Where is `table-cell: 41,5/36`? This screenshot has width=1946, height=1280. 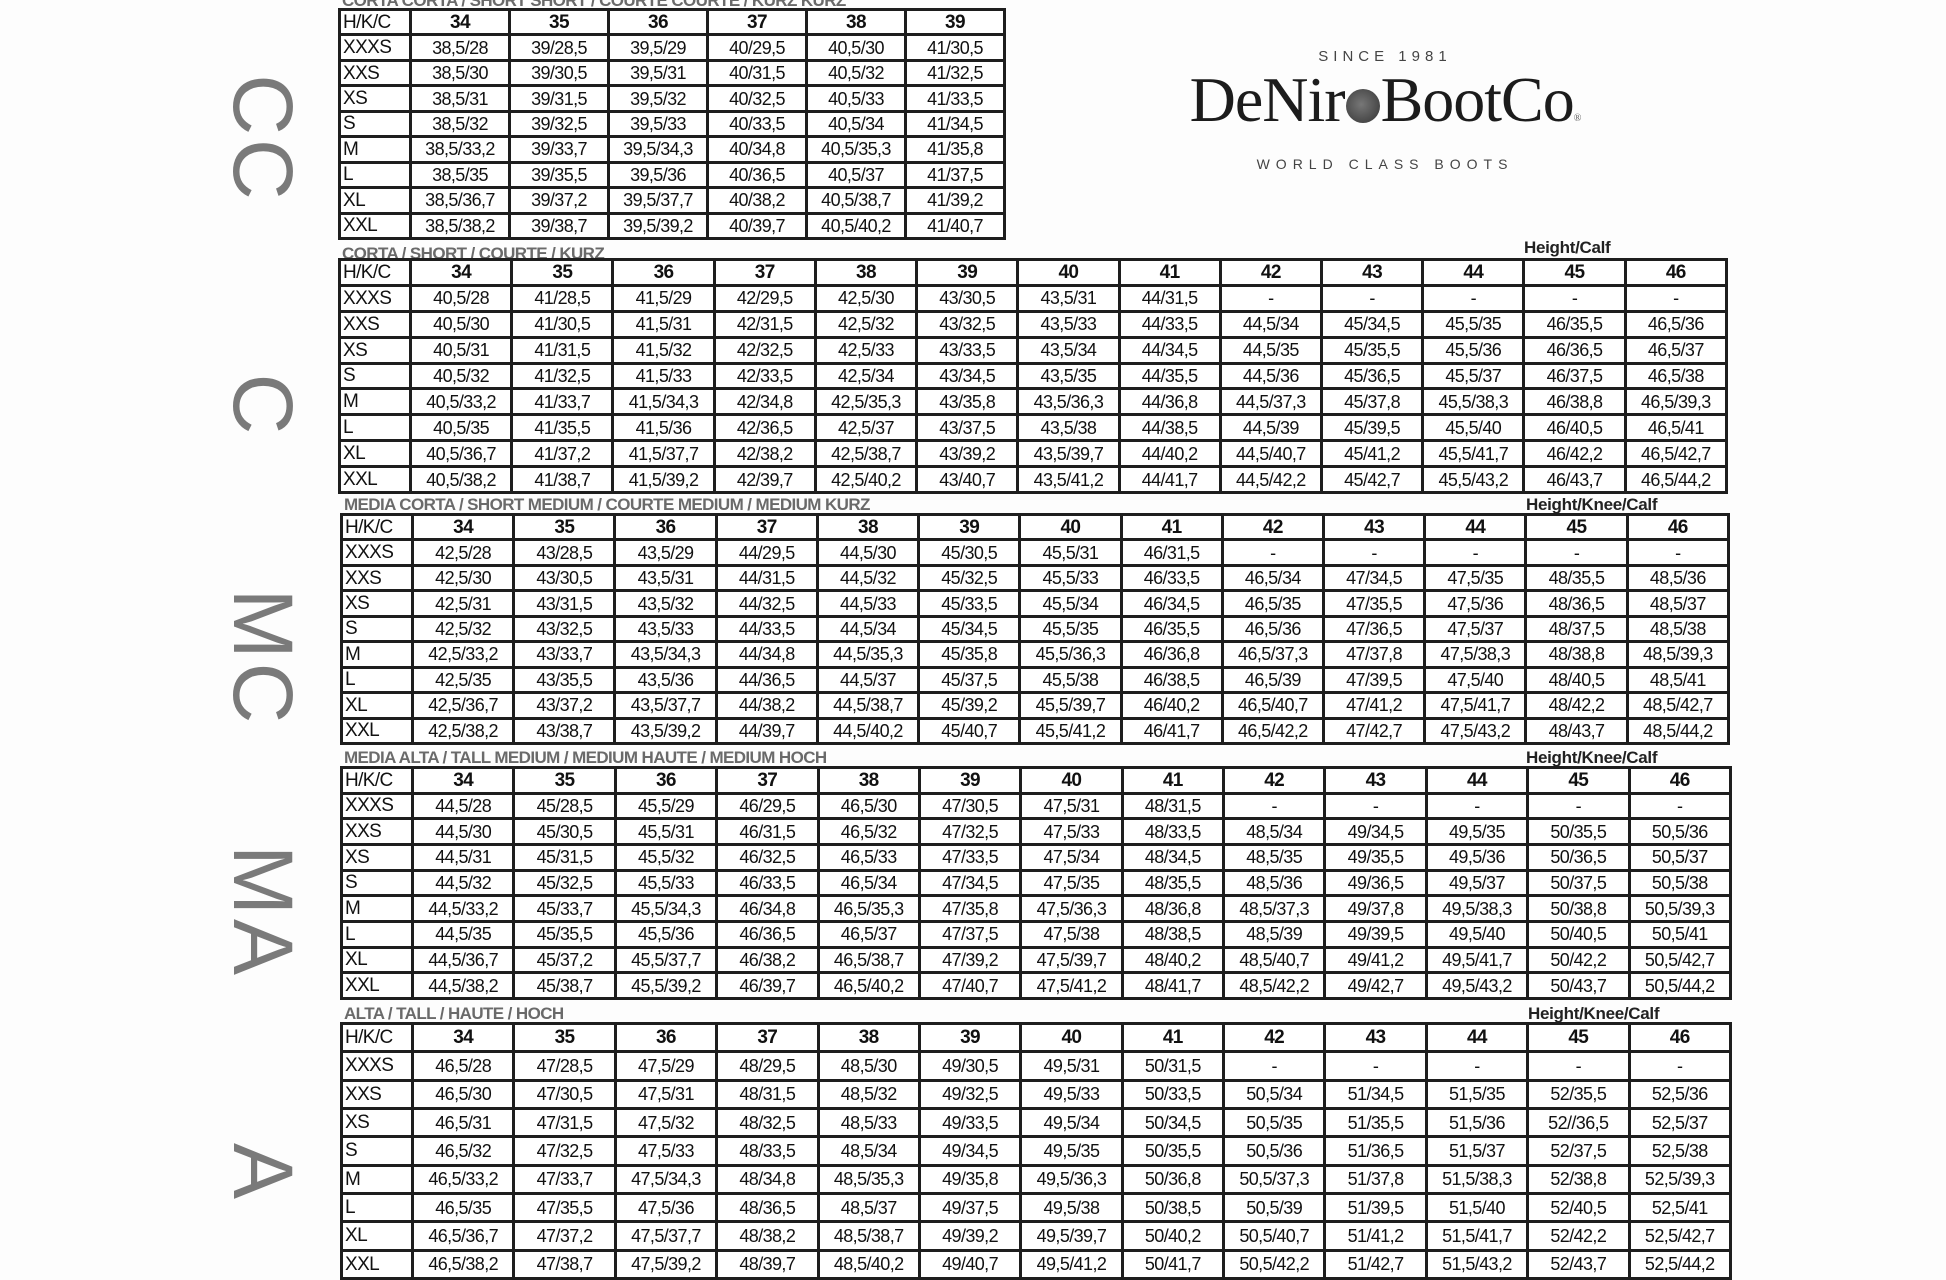
table-cell: 41,5/36 is located at coordinates (663, 428).